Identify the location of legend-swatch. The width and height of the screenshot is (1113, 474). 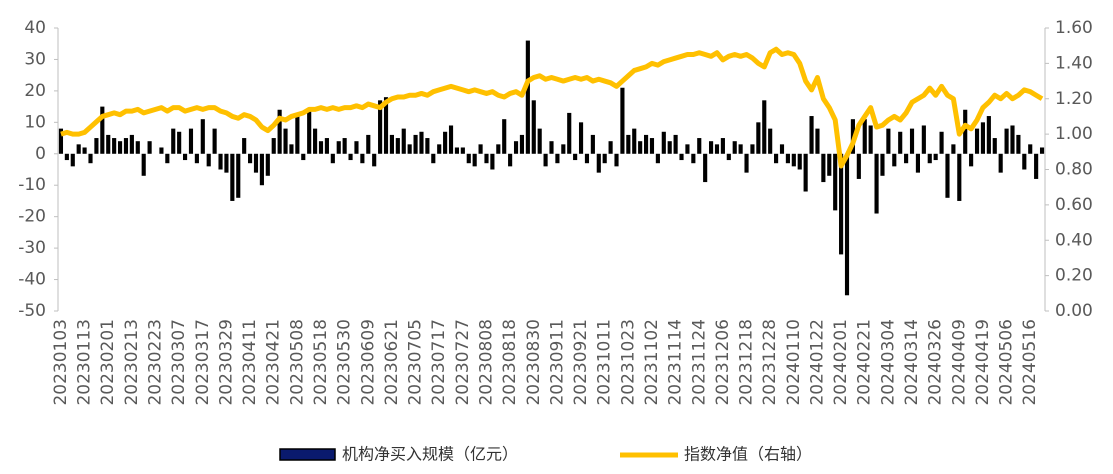
(307, 454).